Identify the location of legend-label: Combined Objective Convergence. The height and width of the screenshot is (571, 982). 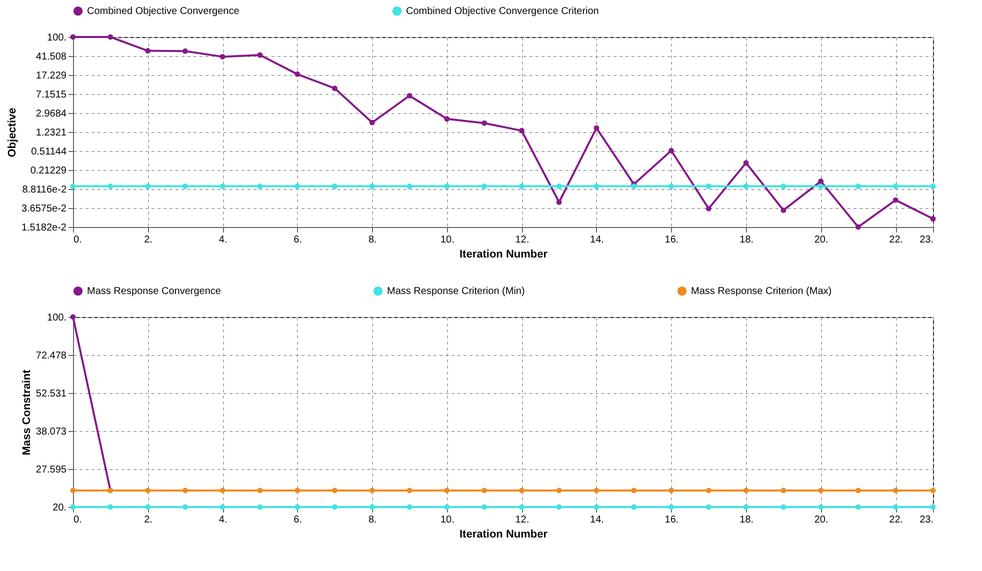
(163, 12).